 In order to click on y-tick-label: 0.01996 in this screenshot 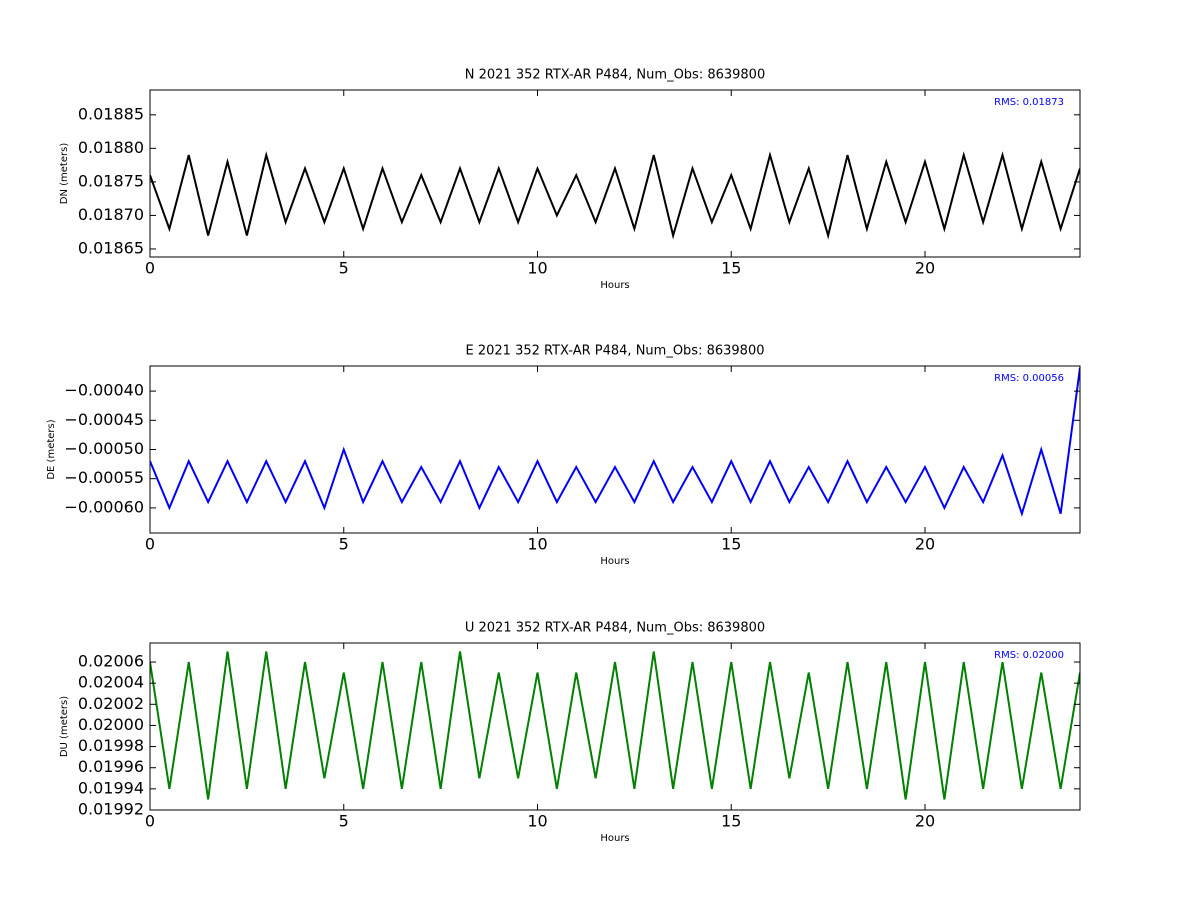, I will do `click(111, 766)`.